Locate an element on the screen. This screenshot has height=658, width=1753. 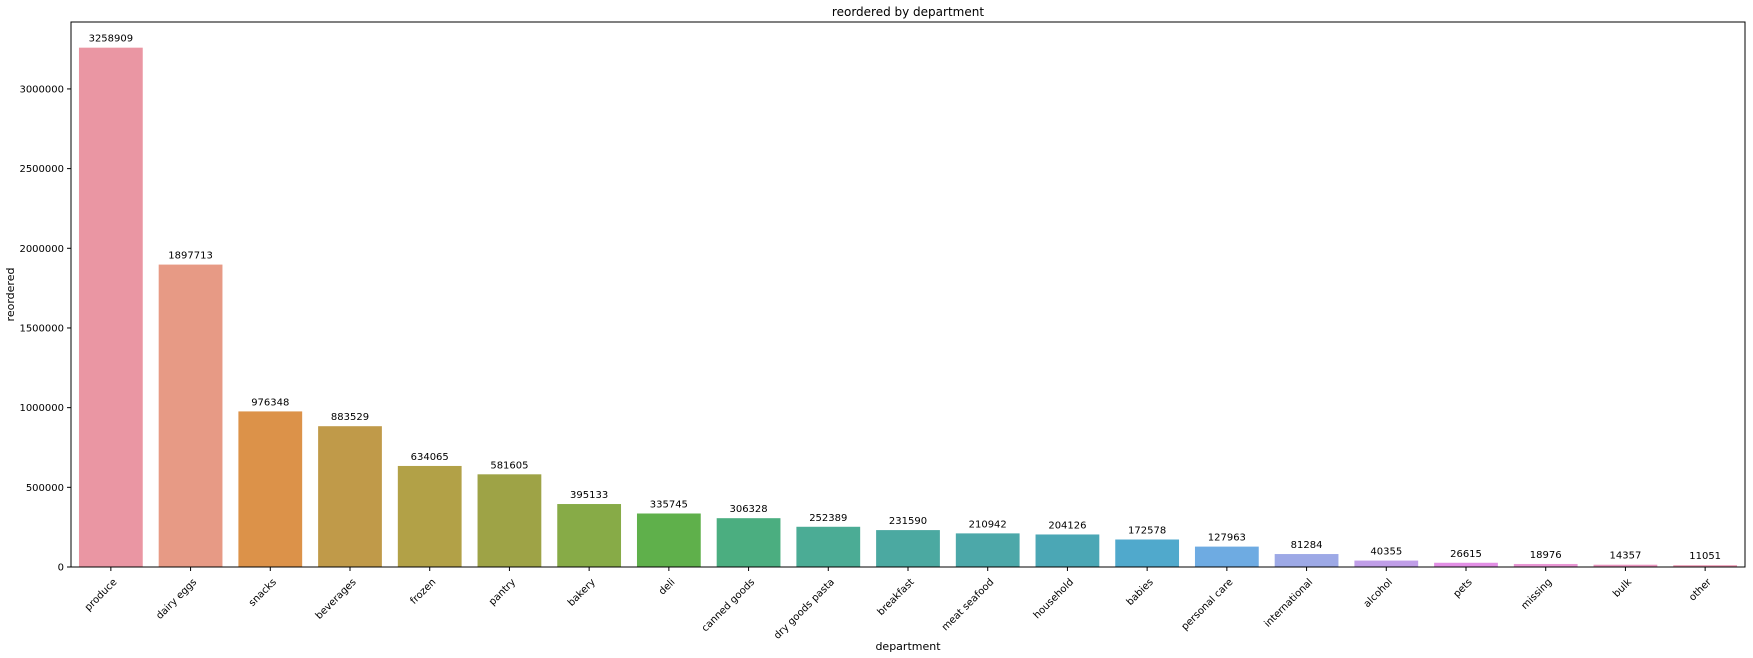
bar-snacks is located at coordinates (270, 489).